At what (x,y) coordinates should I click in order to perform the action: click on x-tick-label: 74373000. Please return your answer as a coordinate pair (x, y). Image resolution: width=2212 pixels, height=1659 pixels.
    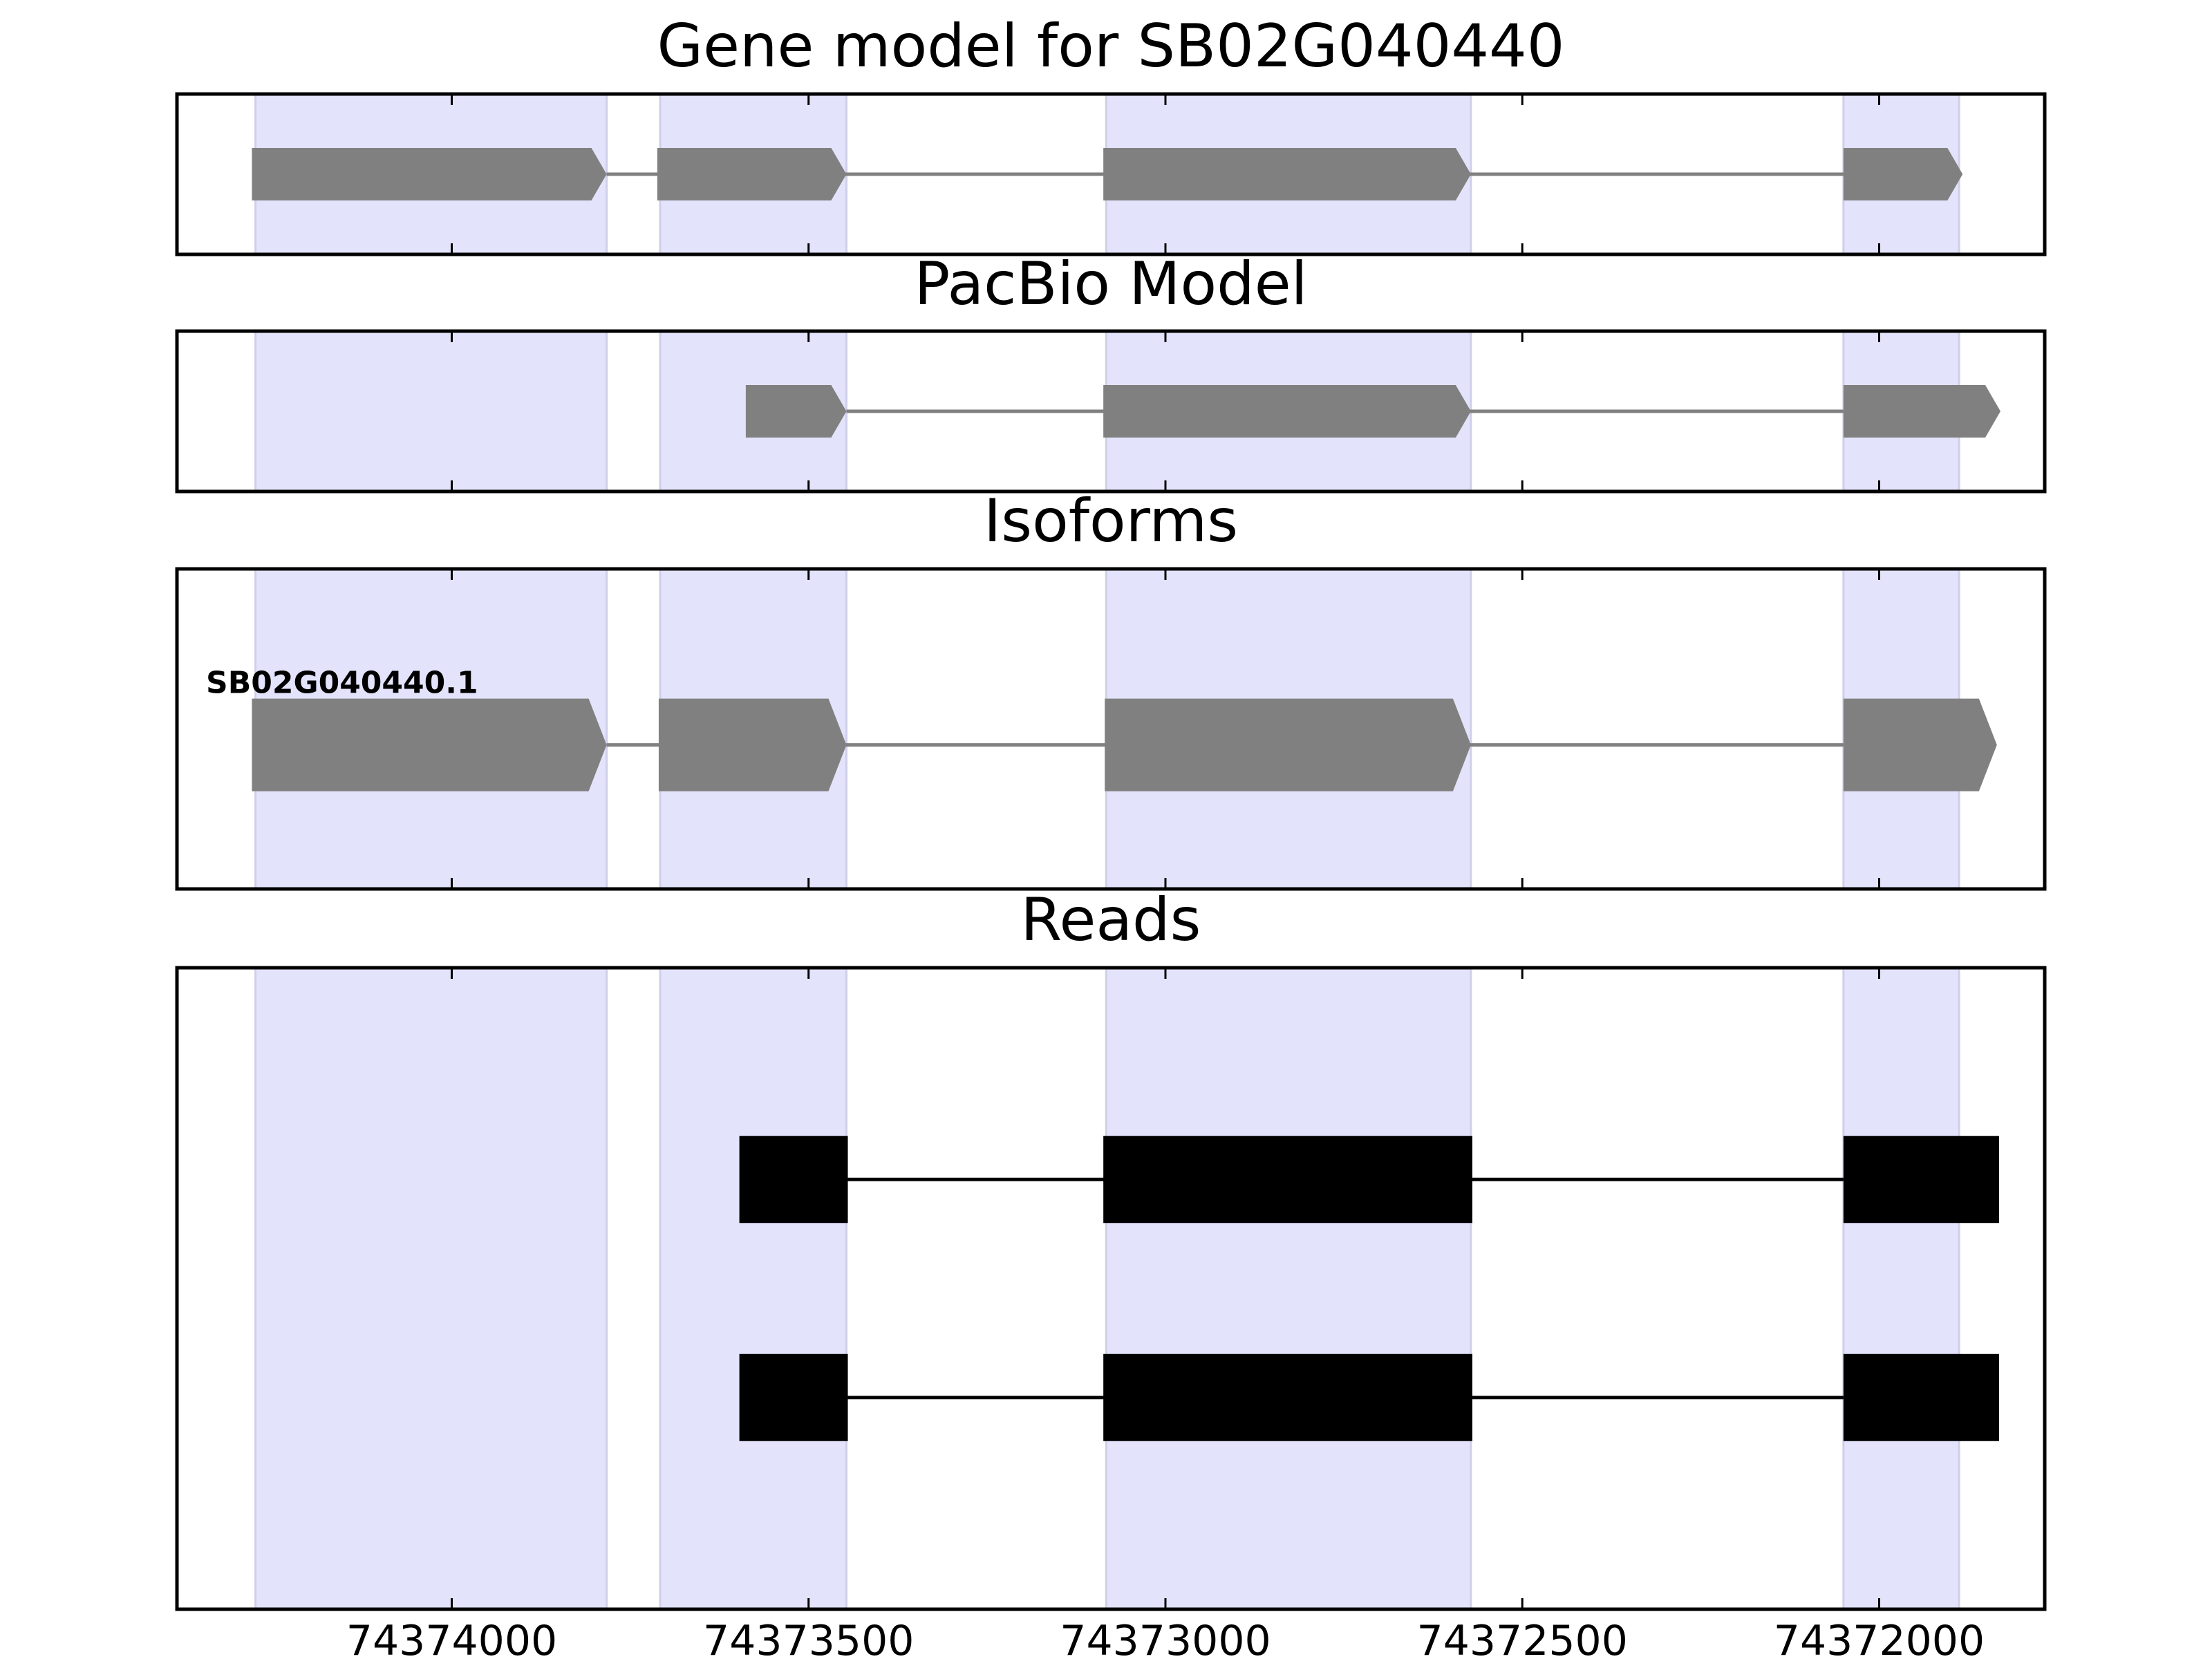
    Looking at the image, I should click on (1166, 1638).